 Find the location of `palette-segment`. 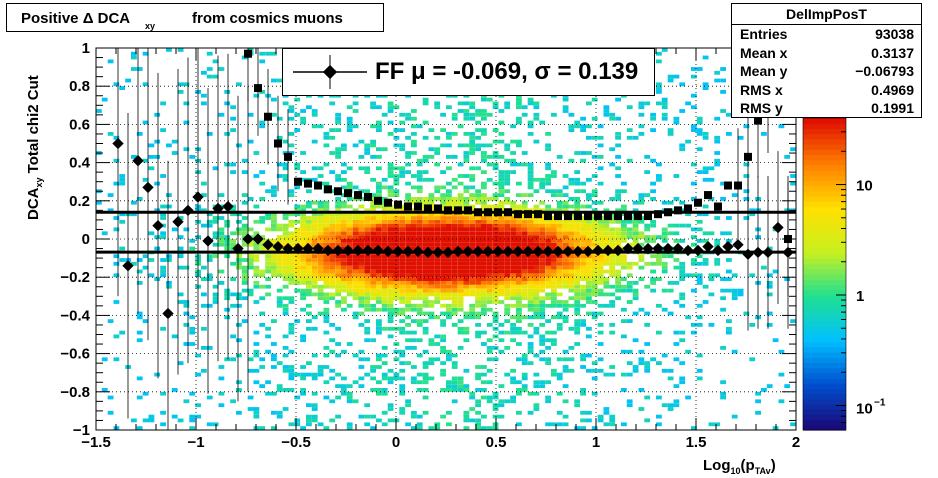

palette-segment is located at coordinates (824, 396).